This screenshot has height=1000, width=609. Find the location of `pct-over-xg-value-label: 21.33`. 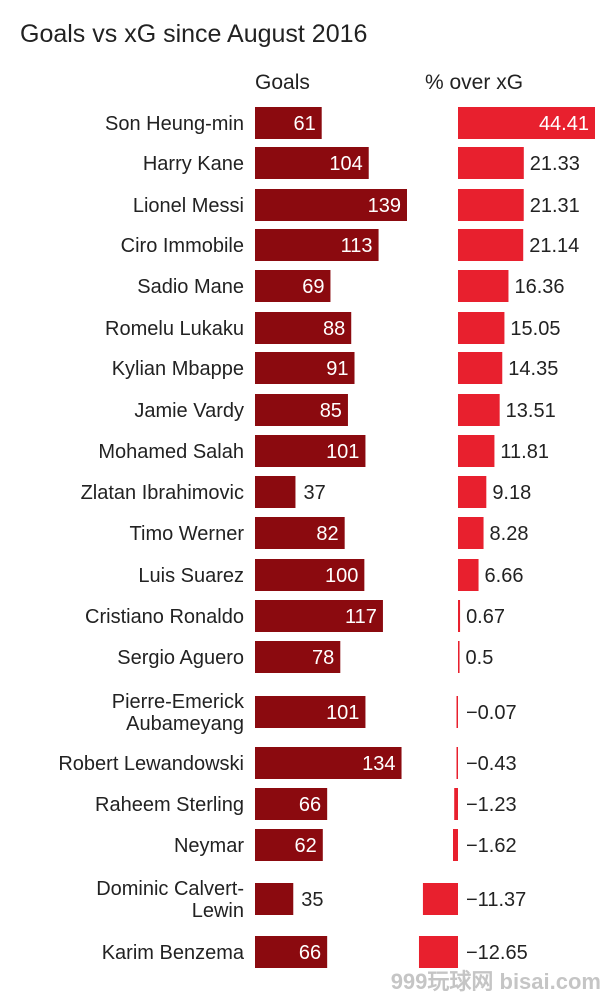

pct-over-xg-value-label: 21.33 is located at coordinates (555, 164).